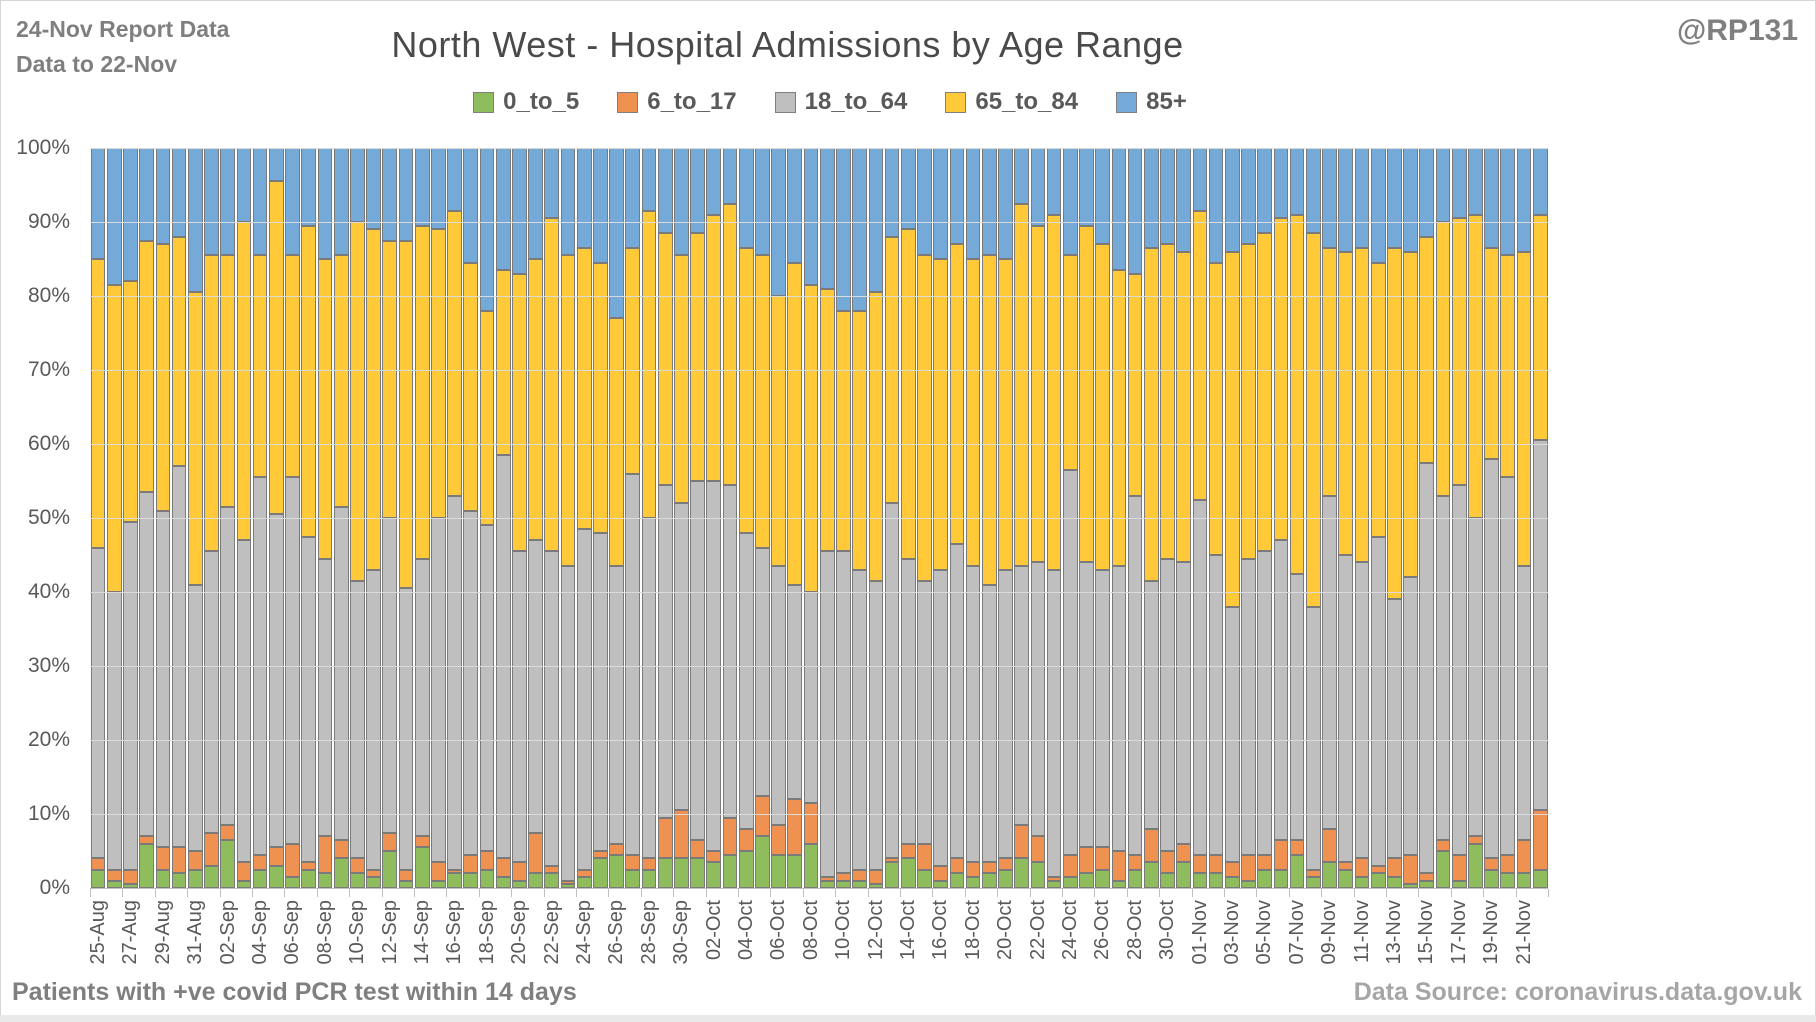  I want to click on bar-10-Sep, so click(357, 518).